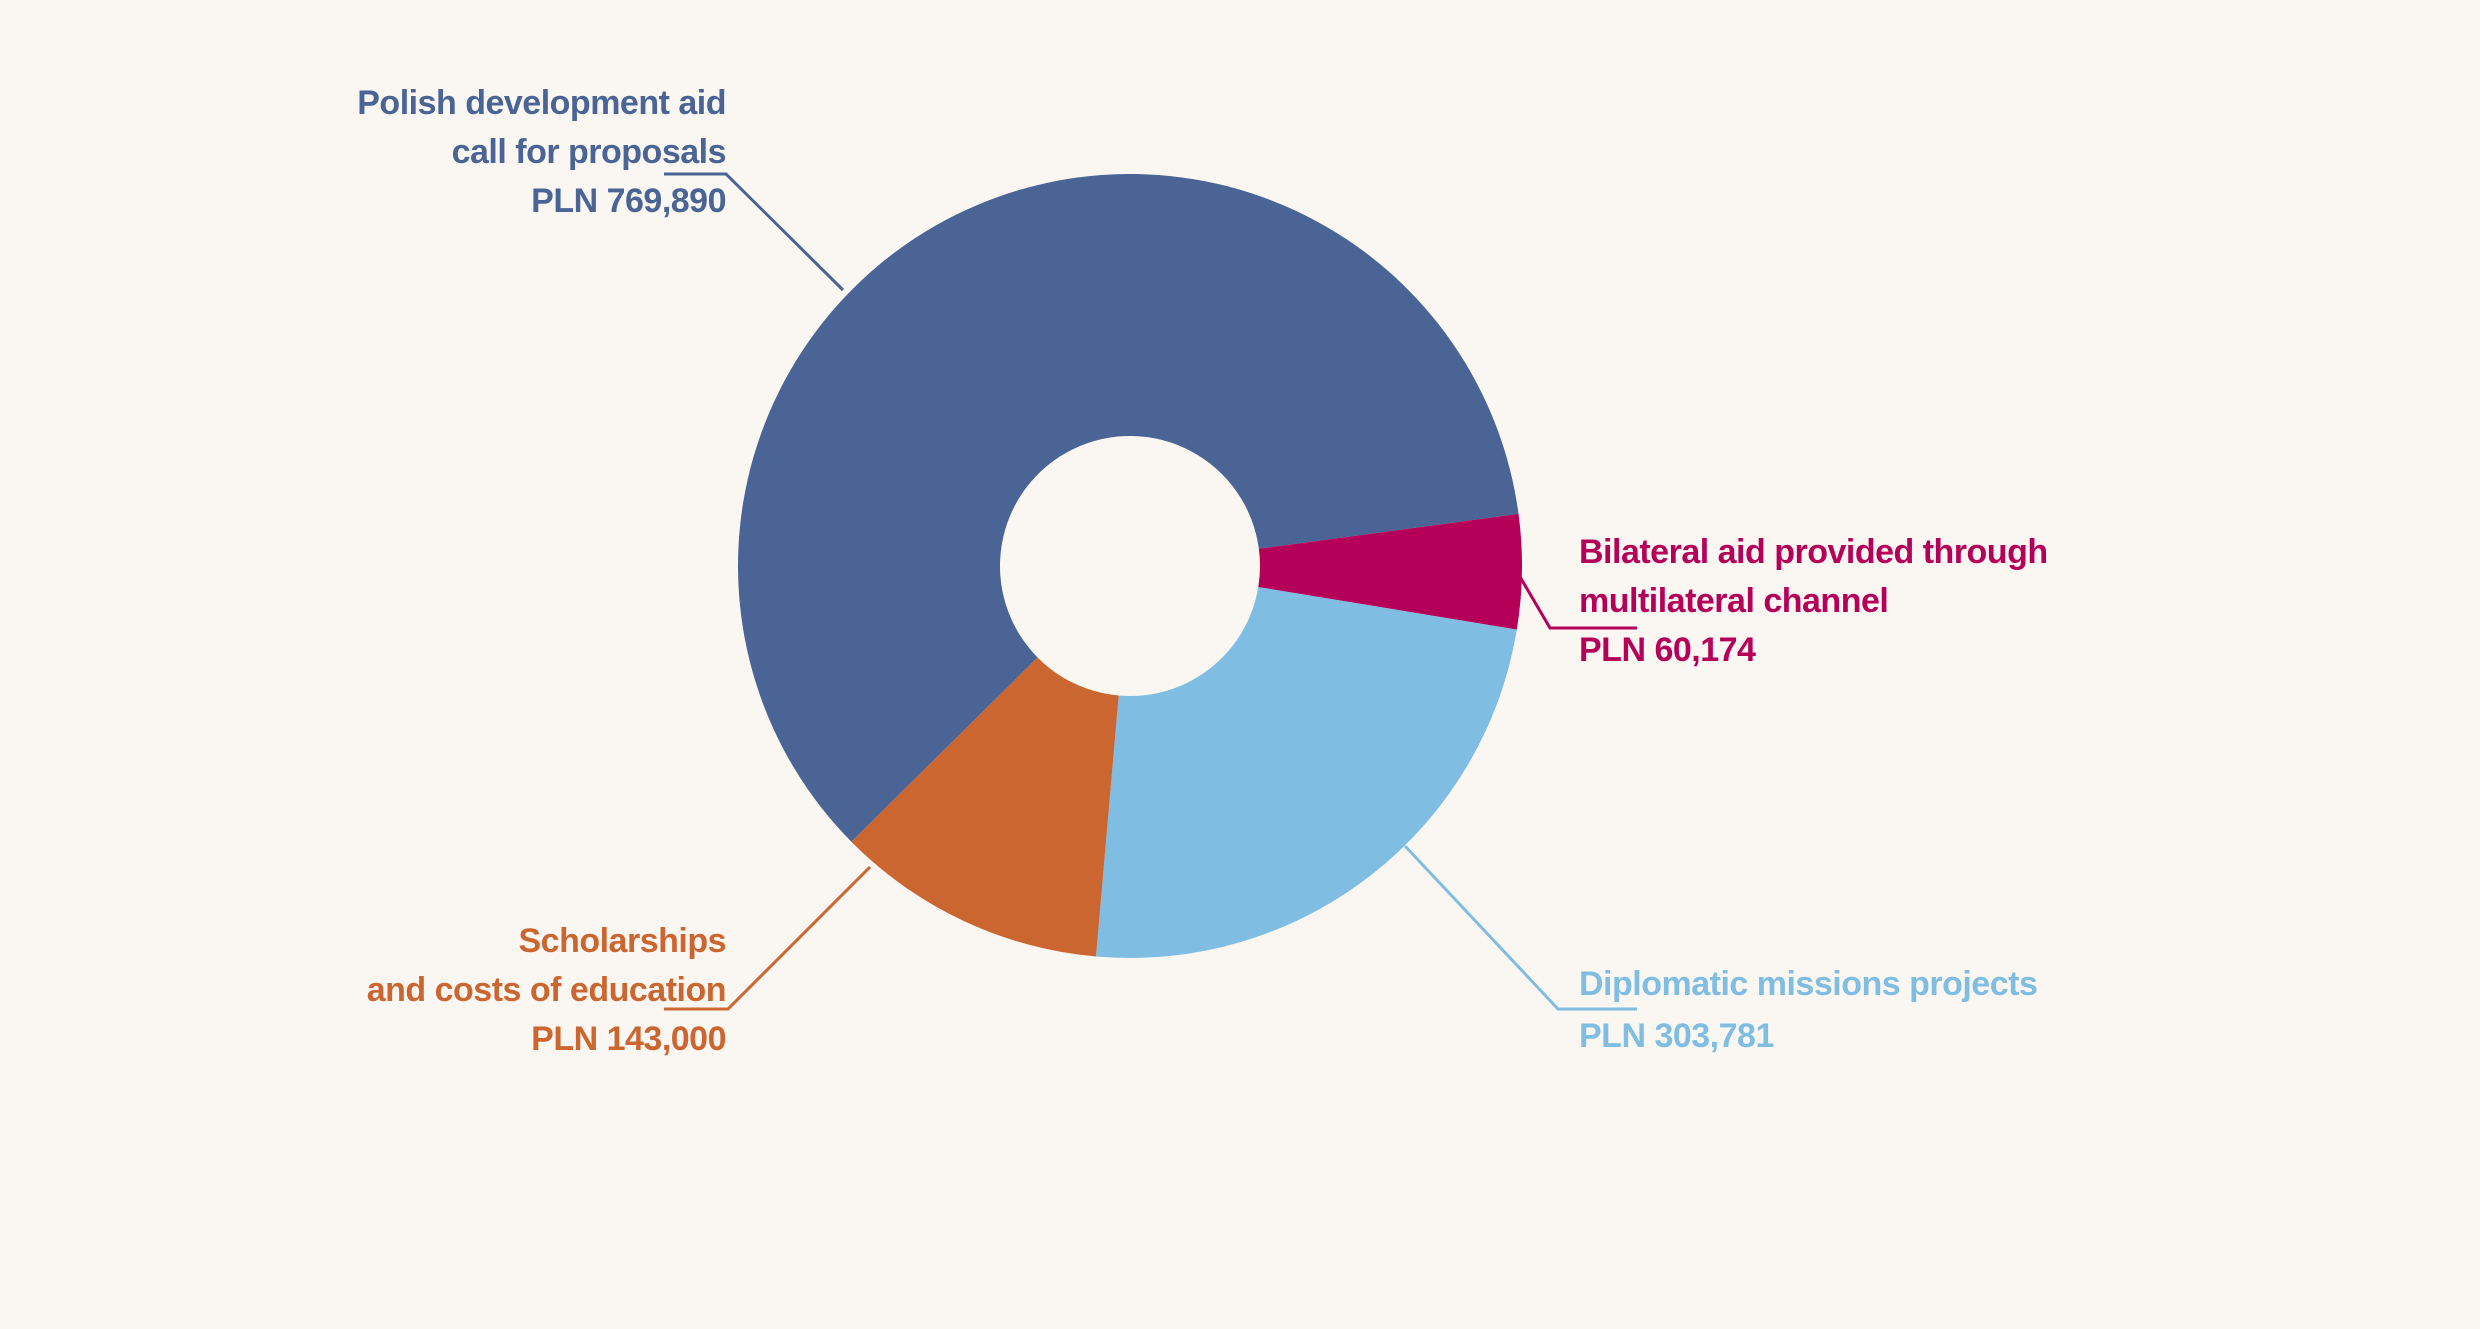  What do you see at coordinates (628, 201) in the screenshot?
I see `value-label: PLN 769,890` at bounding box center [628, 201].